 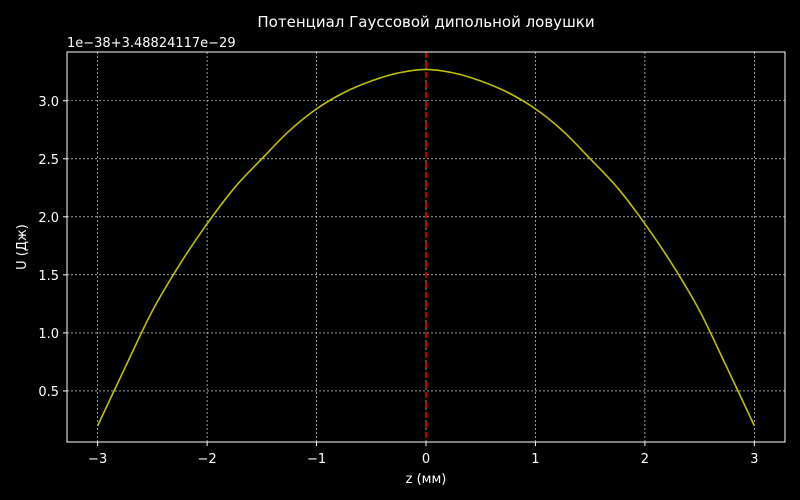 I want to click on x-tick-label: 3, so click(x=754, y=459).